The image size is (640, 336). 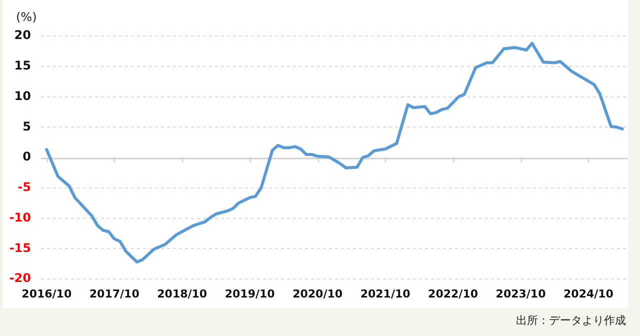 I want to click on x-tick-label: 2020/10, so click(x=317, y=293).